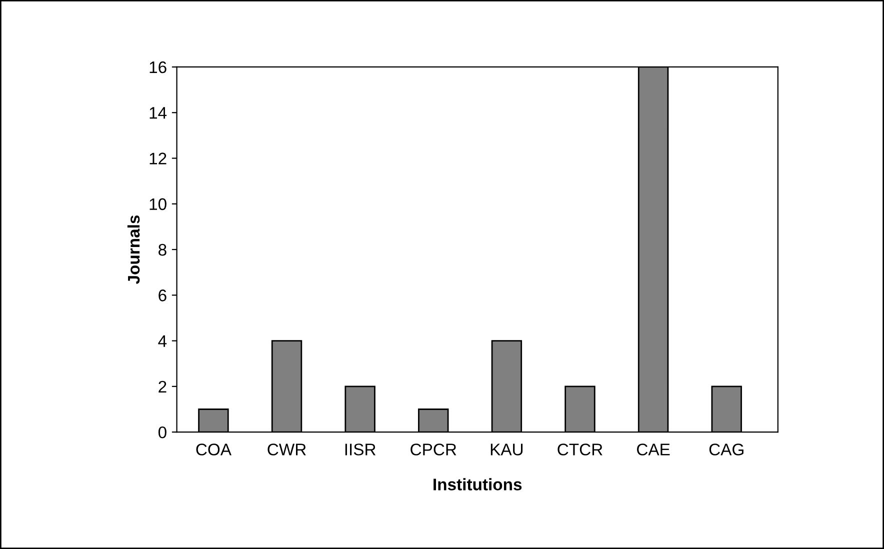  What do you see at coordinates (158, 113) in the screenshot?
I see `y-tick-label: 14` at bounding box center [158, 113].